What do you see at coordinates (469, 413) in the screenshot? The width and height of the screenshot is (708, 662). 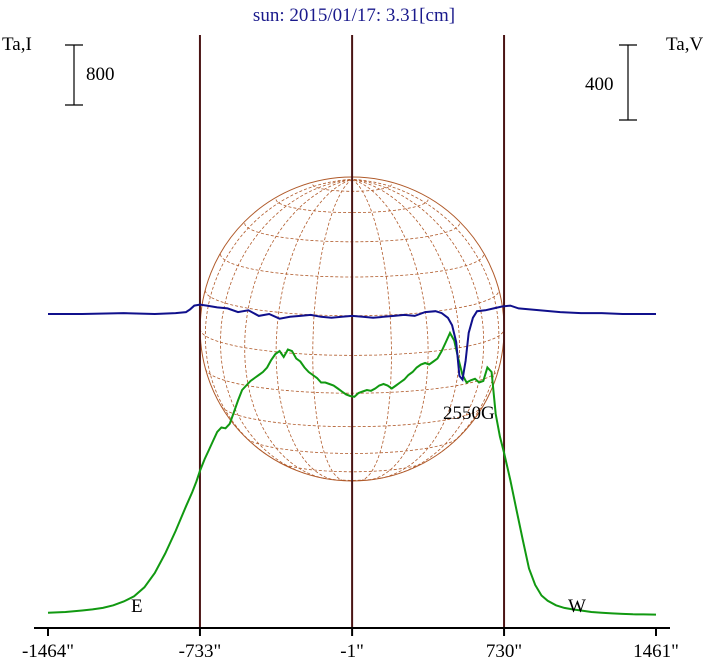 I see `annotation-field-strength: 2550G` at bounding box center [469, 413].